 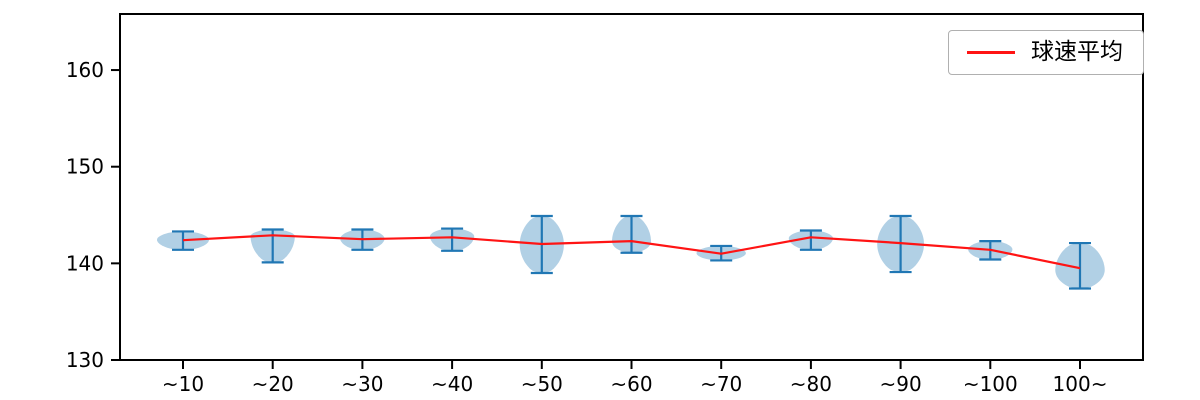 What do you see at coordinates (990, 384) in the screenshot?
I see `x-tick-label: ~100` at bounding box center [990, 384].